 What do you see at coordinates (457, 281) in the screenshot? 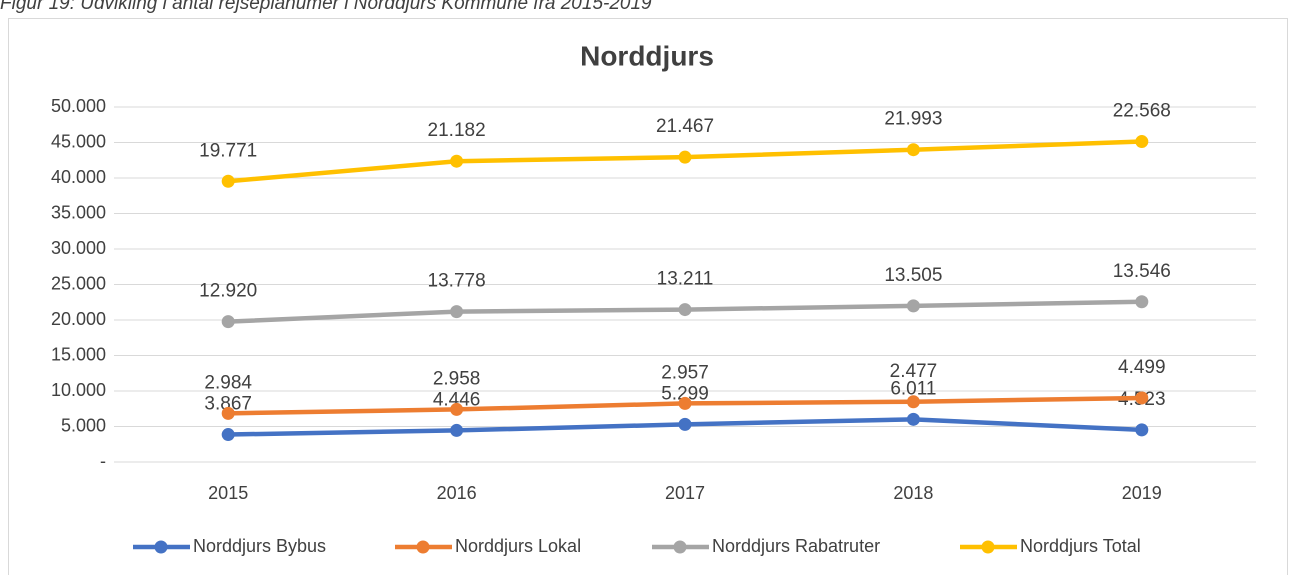
I see `data-label: 13.778` at bounding box center [457, 281].